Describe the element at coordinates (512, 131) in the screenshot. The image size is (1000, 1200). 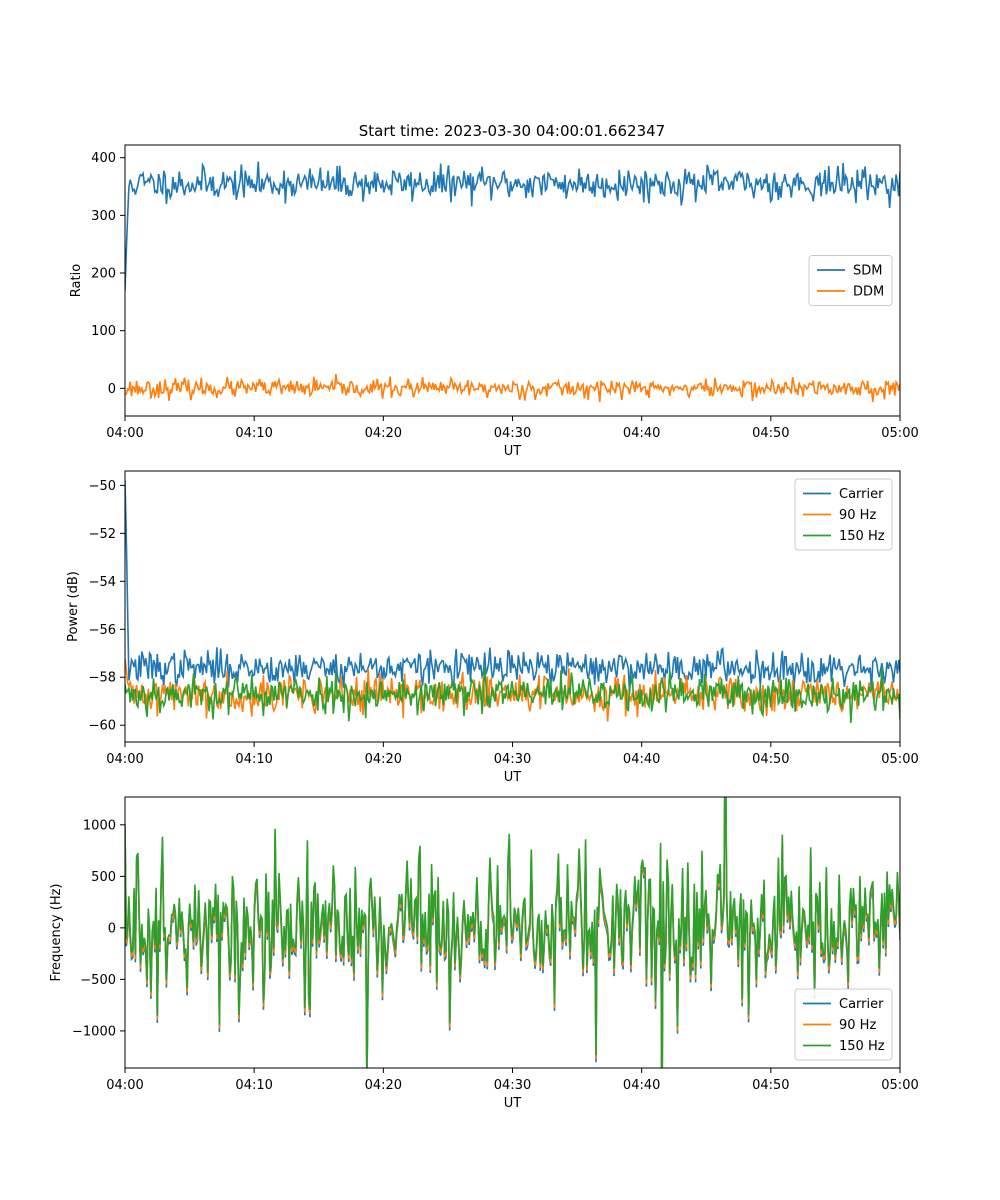
I see `figure-title: Start time: 2023-03-30 04:00:01.662347` at that location.